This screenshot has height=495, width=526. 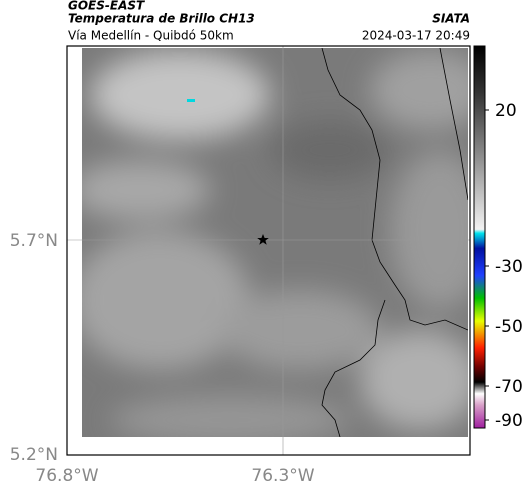 I want to click on title: GOES-EAST, so click(x=106, y=6).